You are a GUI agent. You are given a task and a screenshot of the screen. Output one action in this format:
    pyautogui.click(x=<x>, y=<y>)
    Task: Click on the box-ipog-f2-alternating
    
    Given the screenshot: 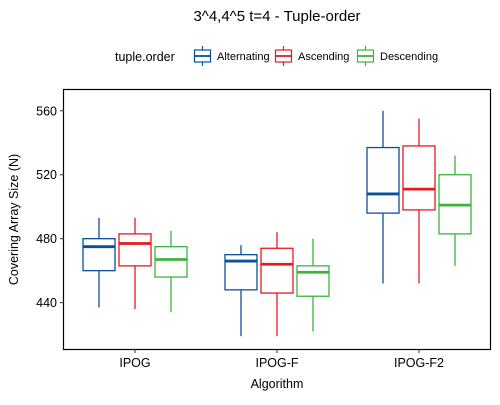 What is the action you would take?
    pyautogui.click(x=383, y=197)
    